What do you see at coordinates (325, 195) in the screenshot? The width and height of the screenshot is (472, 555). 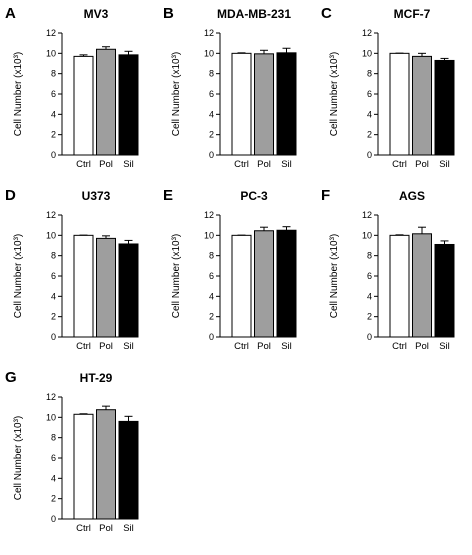 I see `panel-letter: F` at bounding box center [325, 195].